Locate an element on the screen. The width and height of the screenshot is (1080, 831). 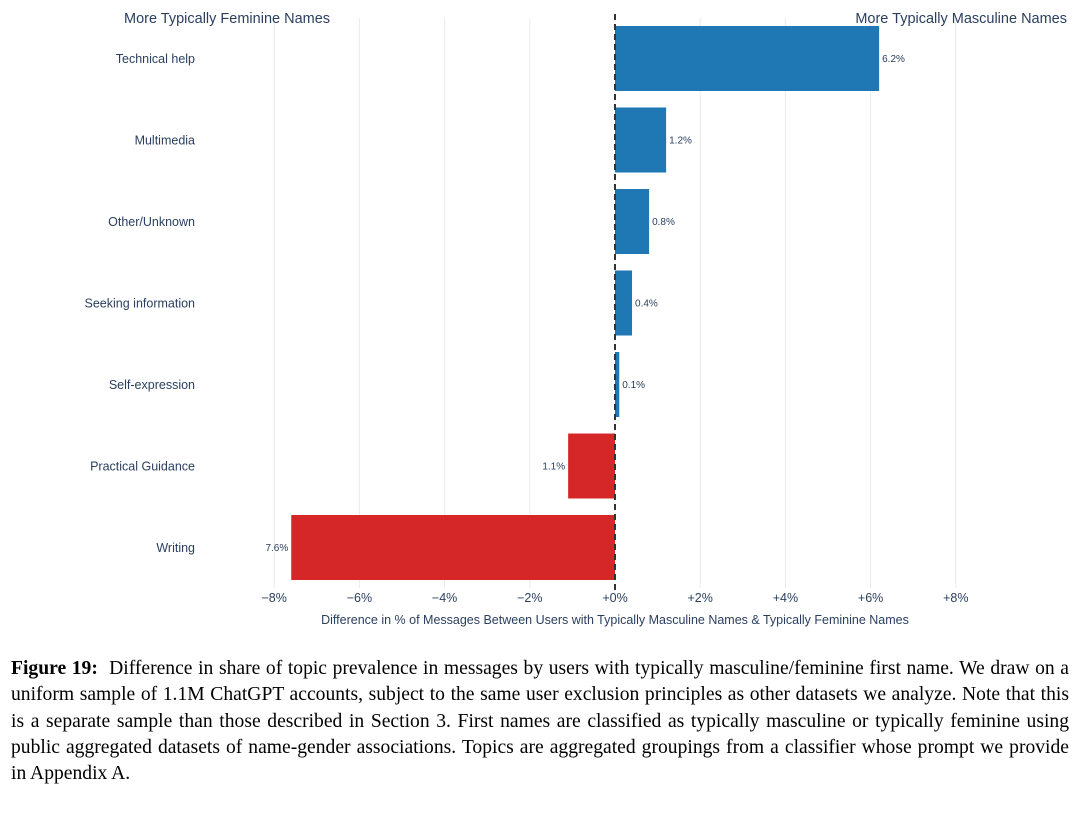
x-tick-label: −6% is located at coordinates (359, 598).